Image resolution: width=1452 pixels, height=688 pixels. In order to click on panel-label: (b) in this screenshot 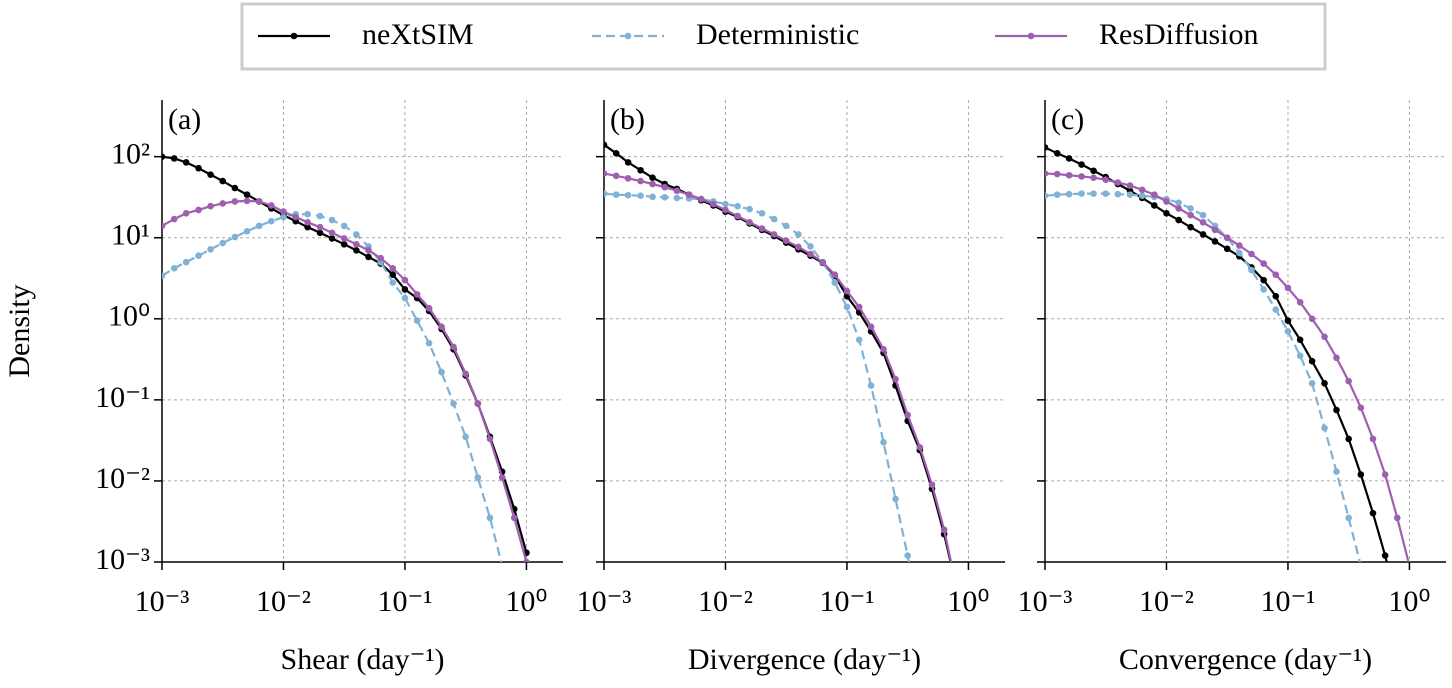, I will do `click(627, 119)`.